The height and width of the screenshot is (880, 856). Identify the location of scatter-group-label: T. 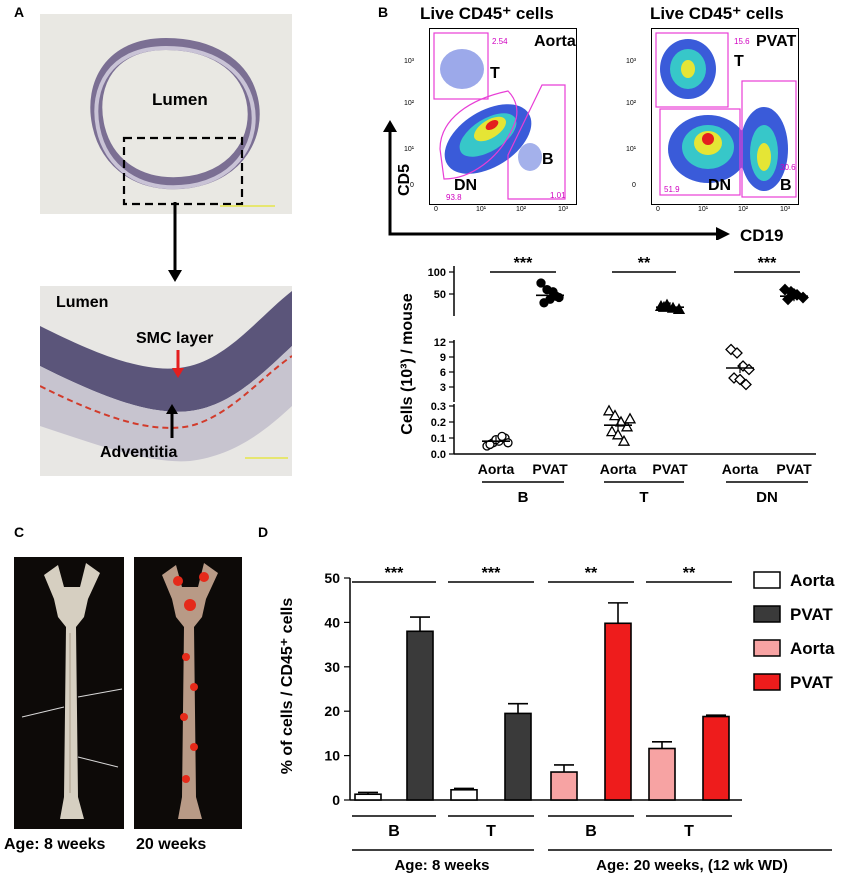
(643, 497).